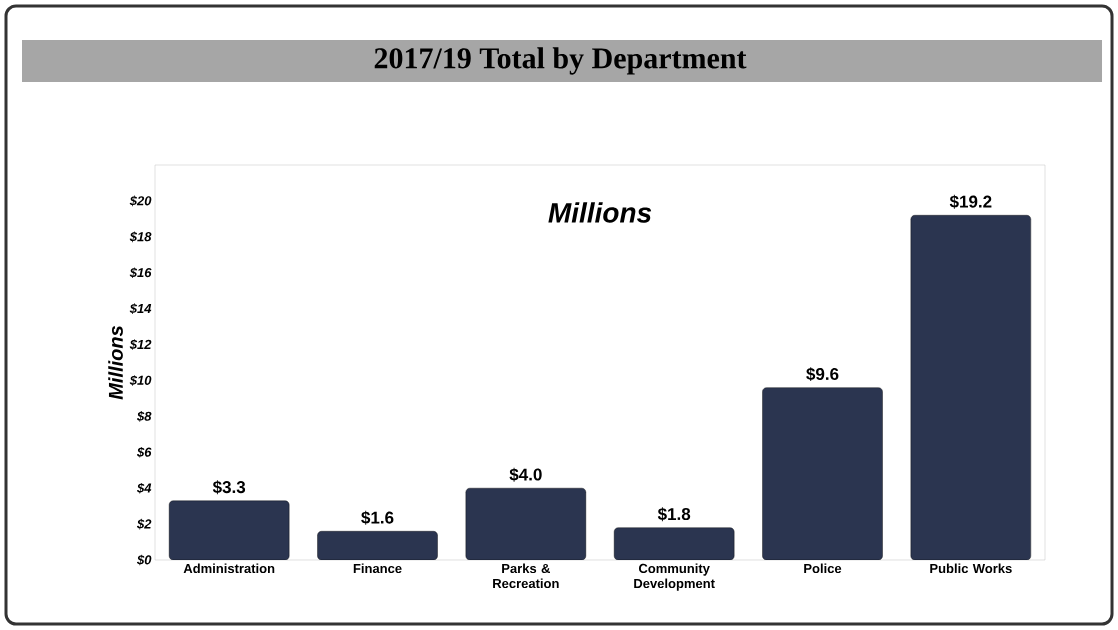  What do you see at coordinates (115, 362) in the screenshot?
I see `y-axis-title: Millions` at bounding box center [115, 362].